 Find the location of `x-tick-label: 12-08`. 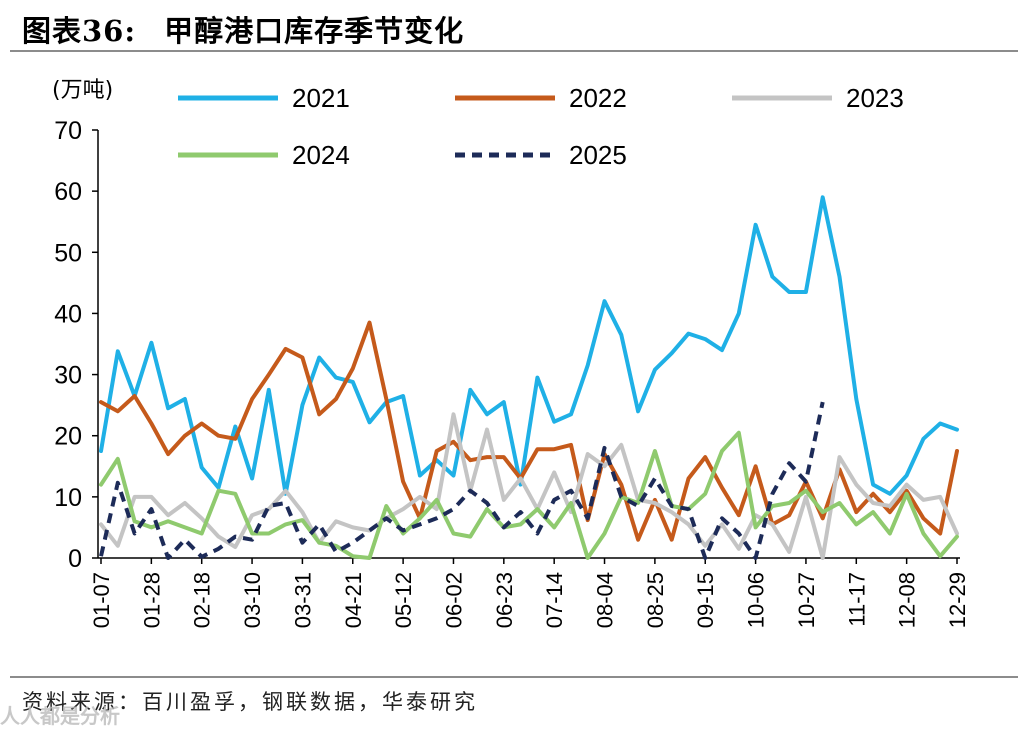

x-tick-label: 12-08 is located at coordinates (907, 600).